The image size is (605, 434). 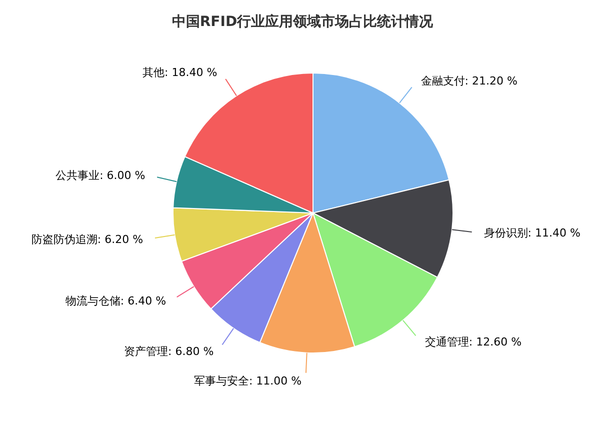 I want to click on slice-label: 防盗防伪追溯: 6.20 %, so click(x=87, y=239).